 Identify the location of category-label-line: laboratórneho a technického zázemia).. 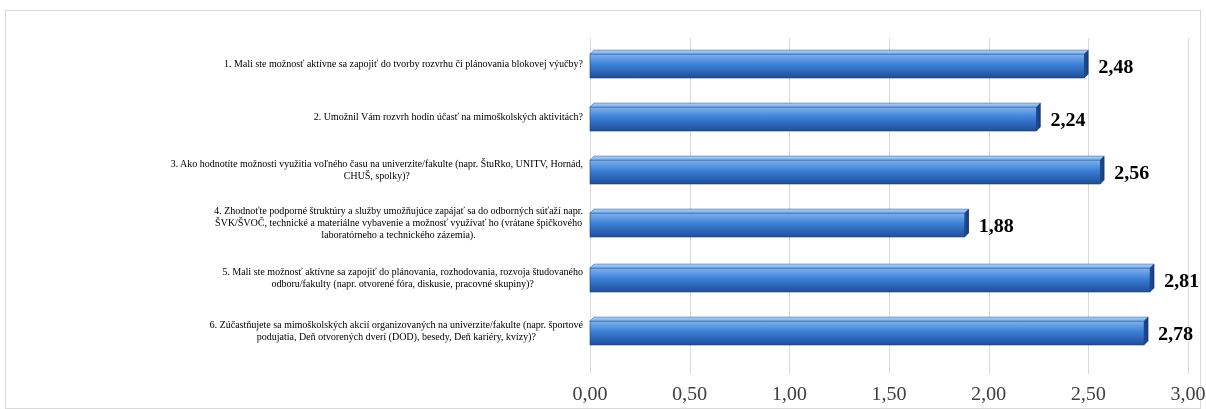
(398, 235).